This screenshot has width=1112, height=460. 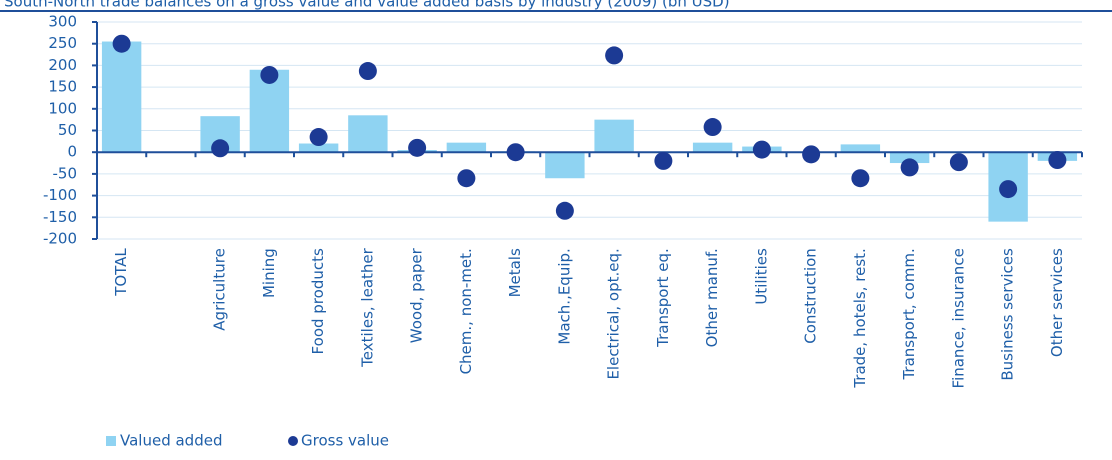 What do you see at coordinates (761, 276) in the screenshot?
I see `x-tick-label: Utilities` at bounding box center [761, 276].